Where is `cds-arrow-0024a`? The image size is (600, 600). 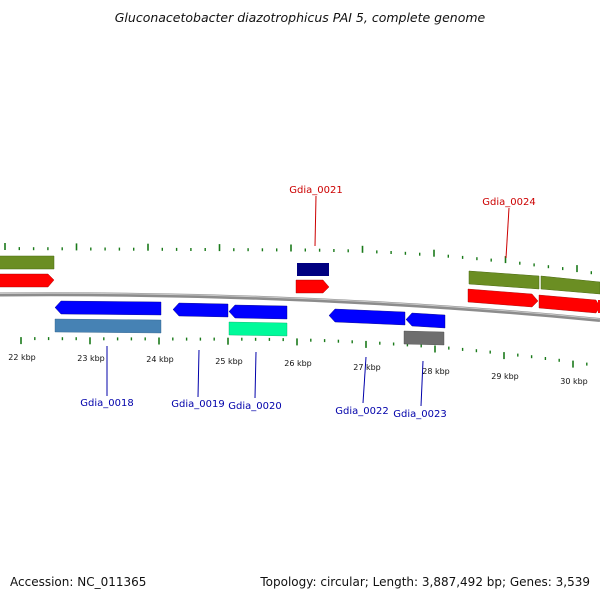
cds-arrow-0024a is located at coordinates (503, 298).